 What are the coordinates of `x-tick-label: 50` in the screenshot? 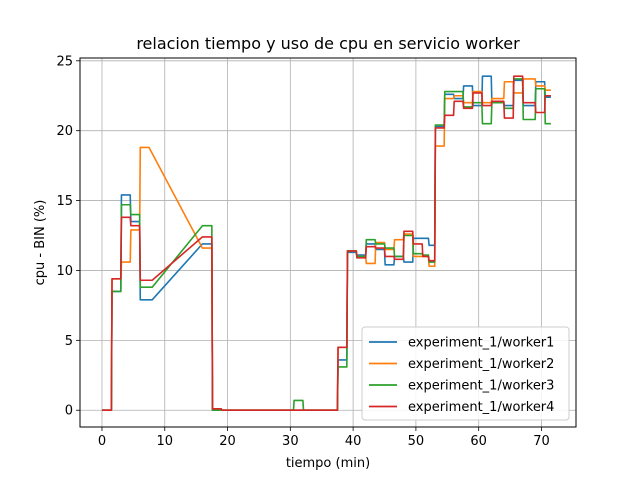 It's located at (416, 441).